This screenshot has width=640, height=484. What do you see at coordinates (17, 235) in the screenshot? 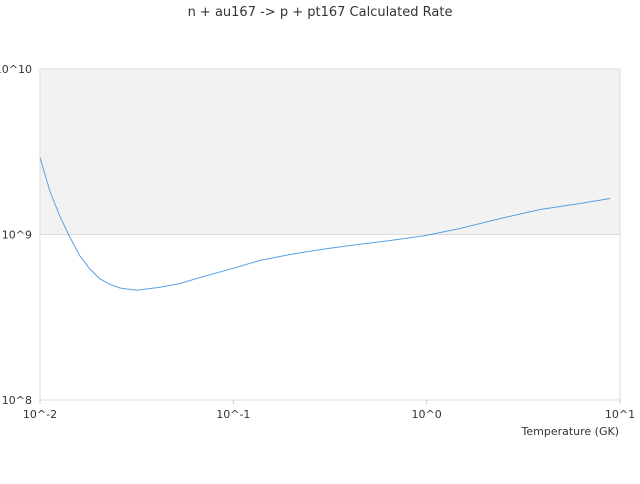
I see `y-tick-label: 10^9` at bounding box center [17, 235].